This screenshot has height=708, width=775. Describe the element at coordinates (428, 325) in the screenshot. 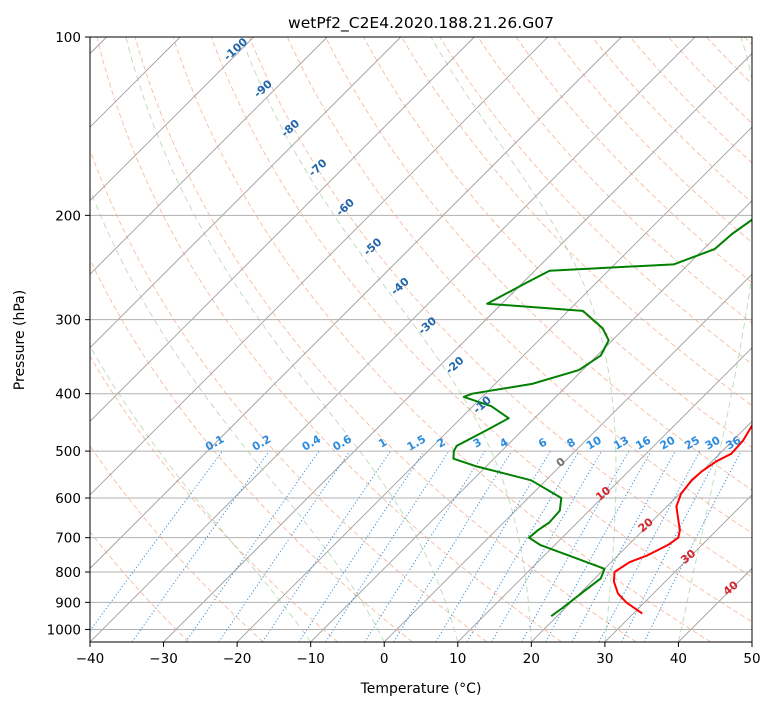

I see `dry-adiabat-label: -30` at that location.